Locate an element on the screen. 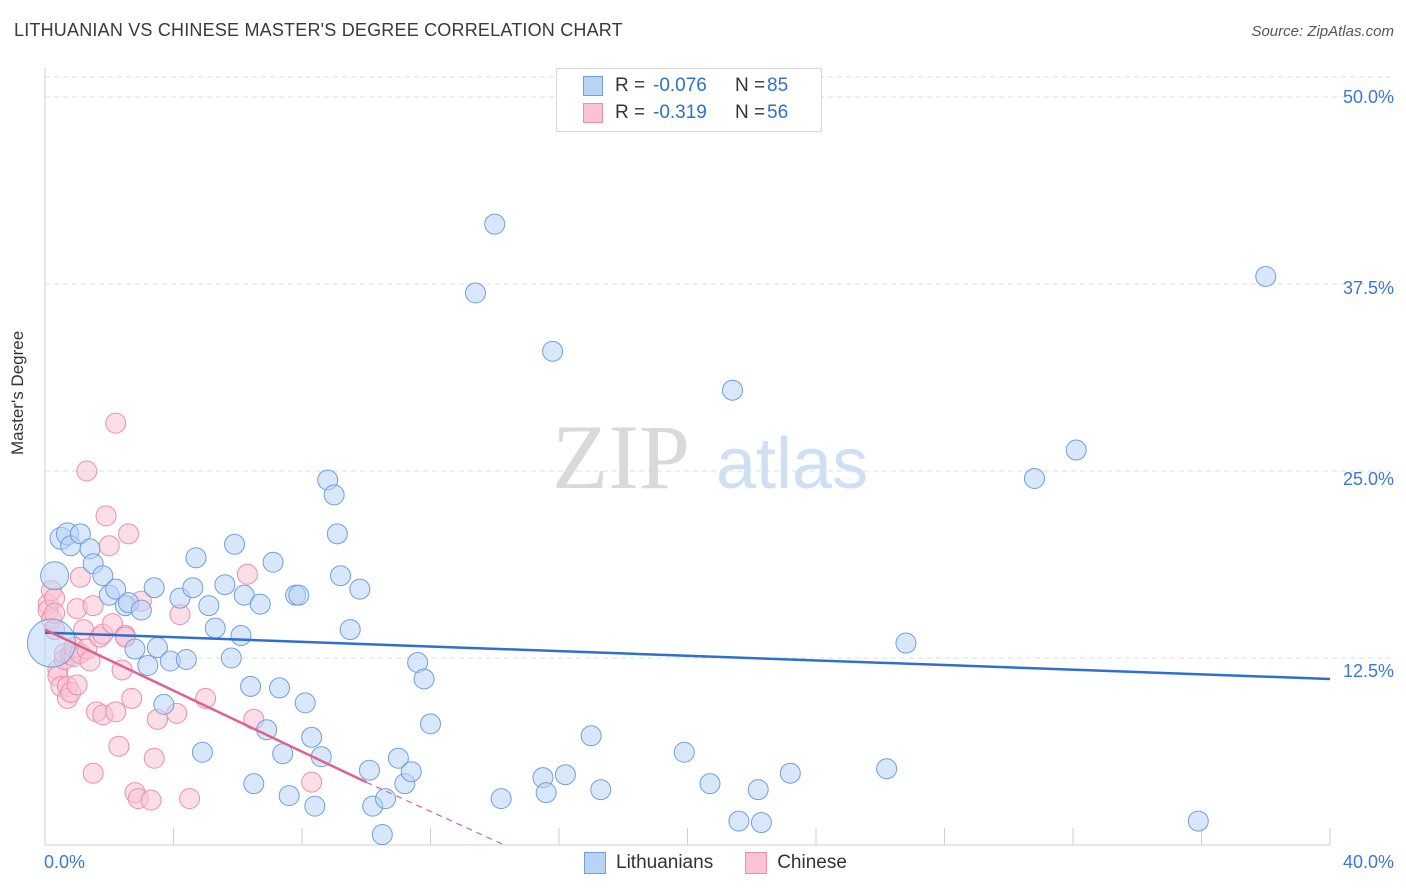  legend-item-lithuanians: Lithuanians is located at coordinates (648, 863).